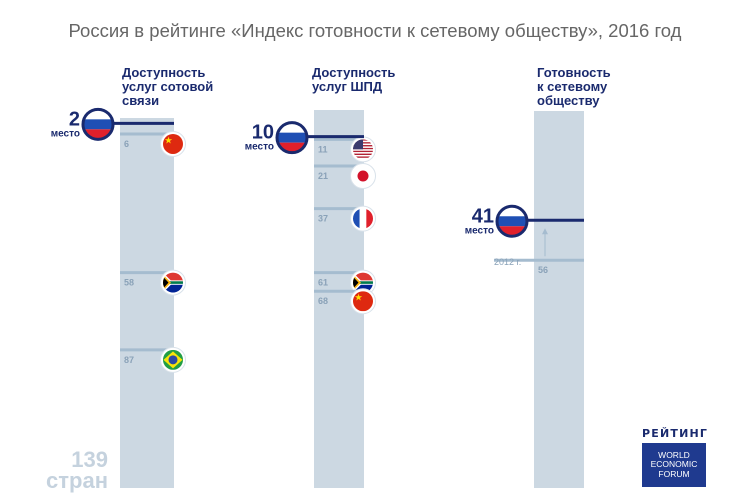  What do you see at coordinates (323, 301) in the screenshot?
I see `country-rank-value: 68` at bounding box center [323, 301].